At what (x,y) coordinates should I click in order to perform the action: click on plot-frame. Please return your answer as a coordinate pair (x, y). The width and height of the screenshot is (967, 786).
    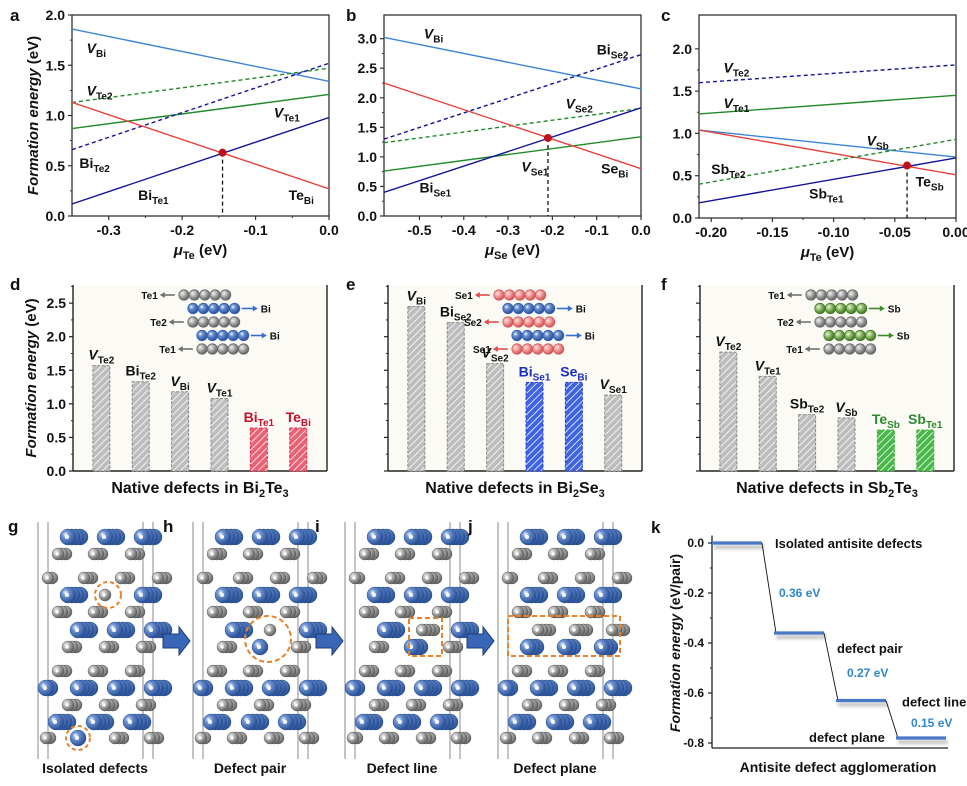
    Looking at the image, I should click on (200, 115).